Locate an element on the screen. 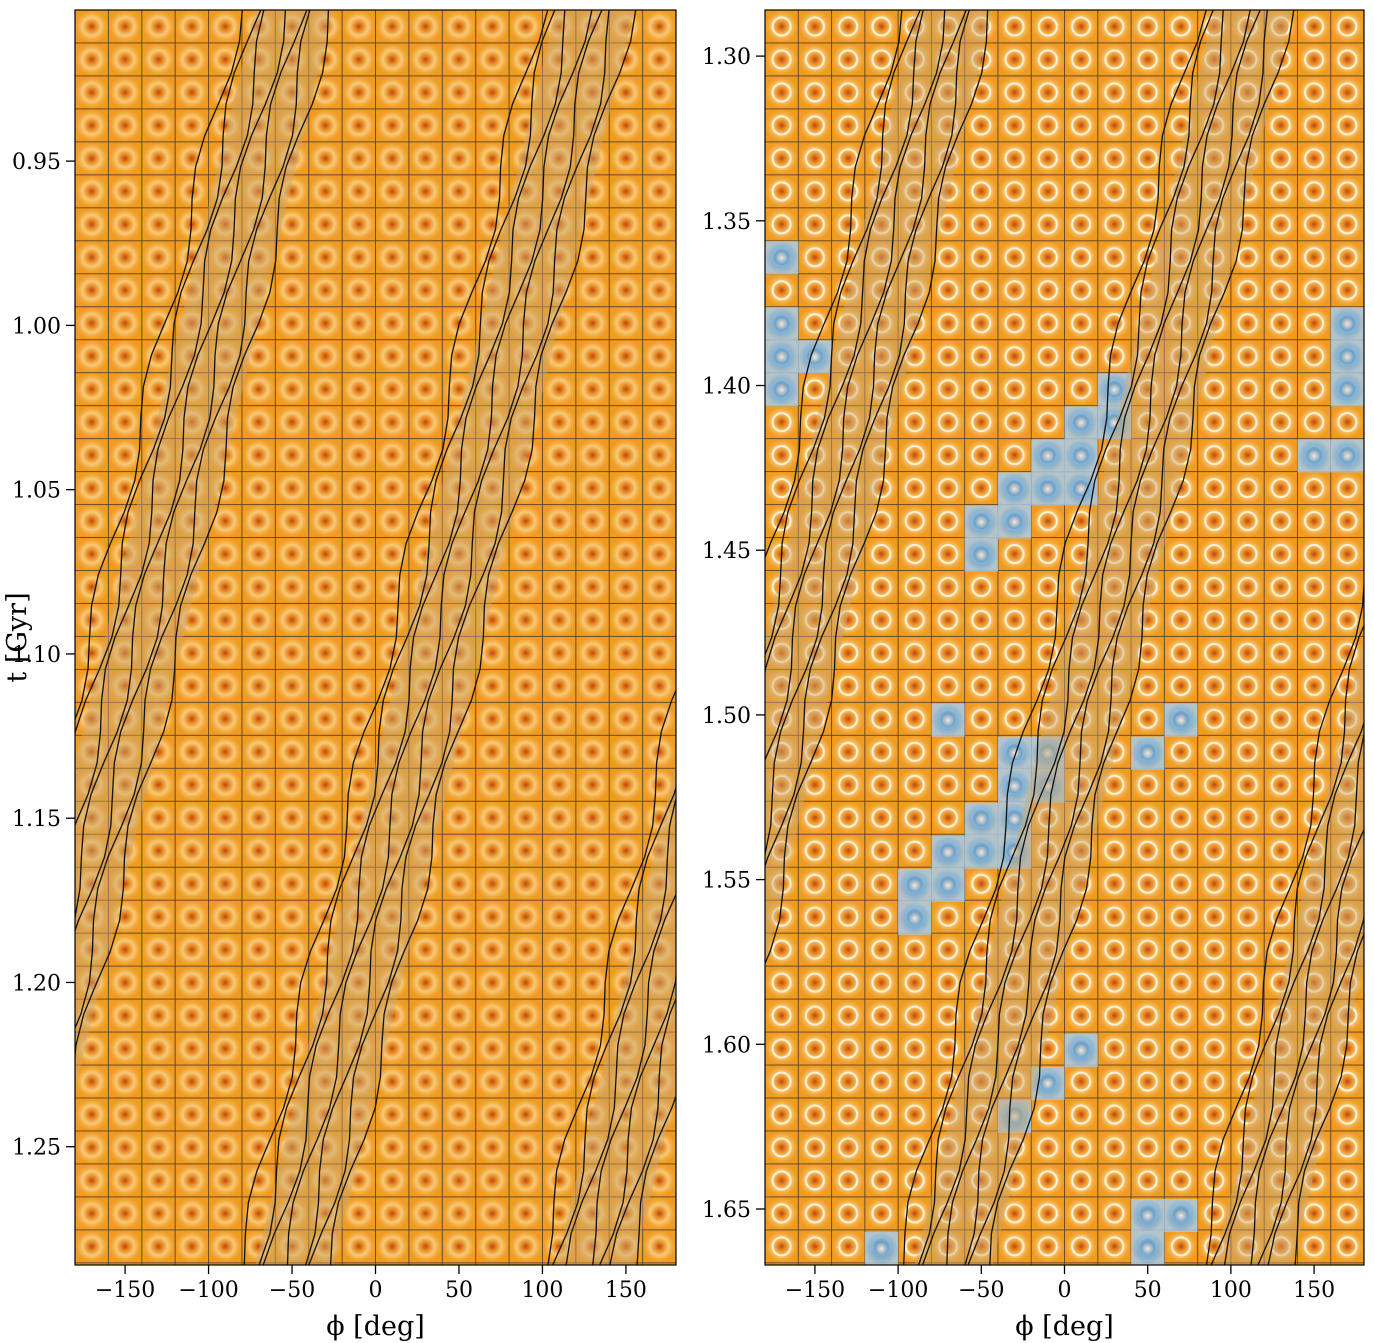 The image size is (1374, 1343). y-tick-label: 1.20 is located at coordinates (36, 983).